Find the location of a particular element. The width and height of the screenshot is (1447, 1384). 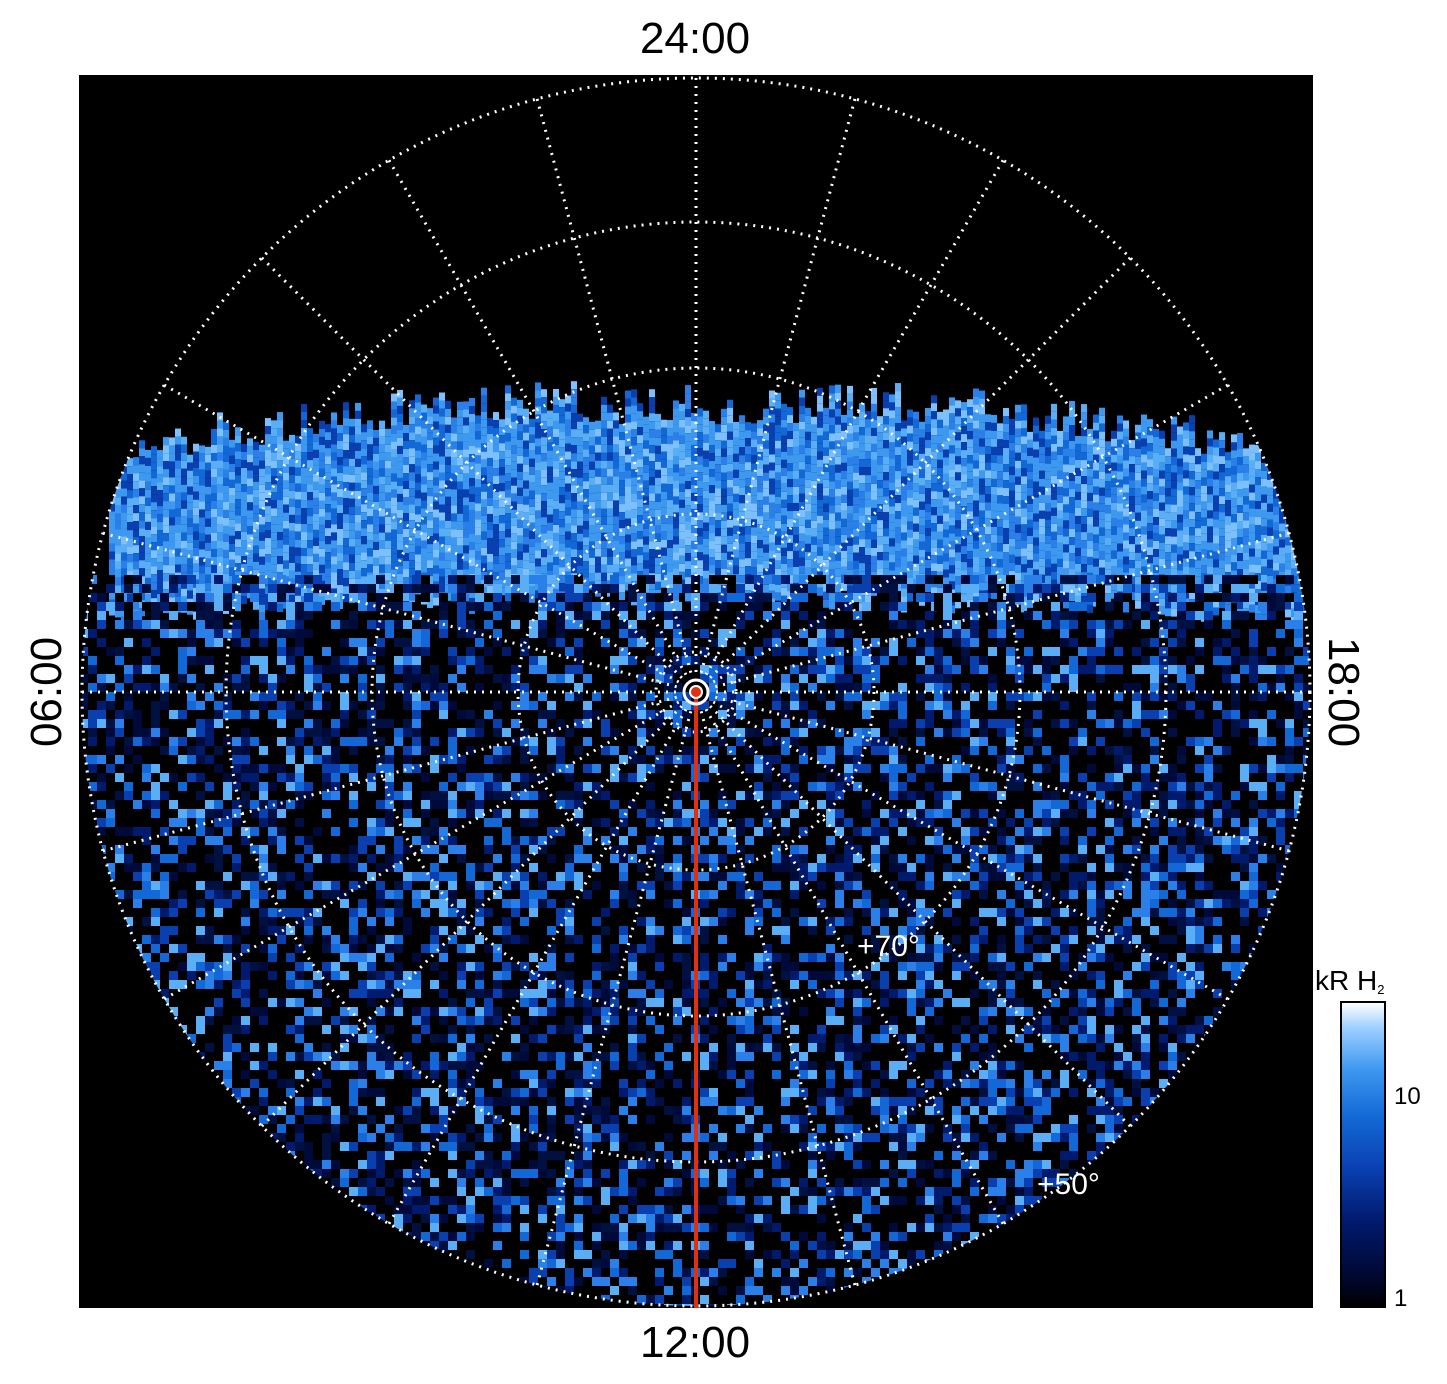

pole-marker-outer is located at coordinates (696, 692).